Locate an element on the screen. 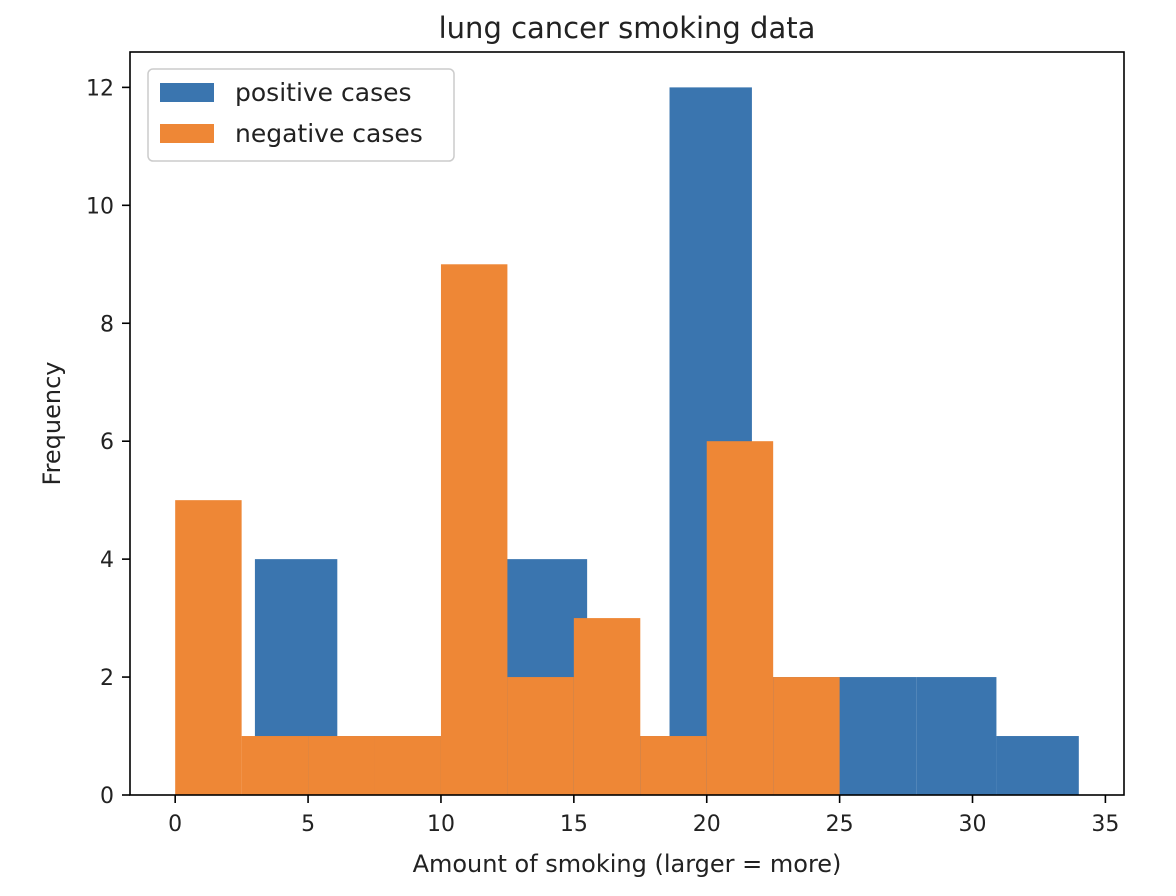 The width and height of the screenshot is (1176, 896). y-tick-label: 0 is located at coordinates (107, 796).